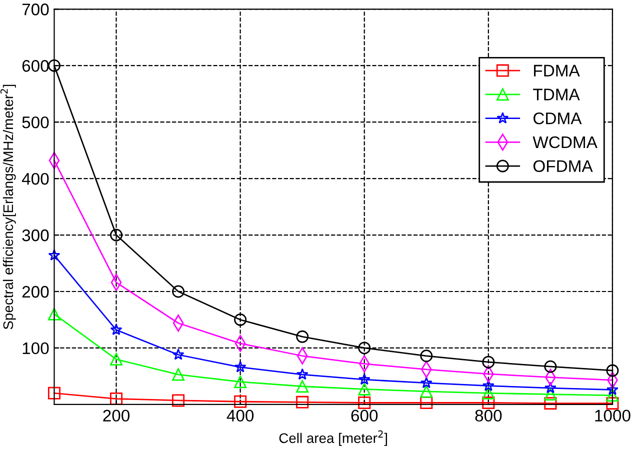  What do you see at coordinates (35, 122) in the screenshot?
I see `y-tick-label: 500` at bounding box center [35, 122].